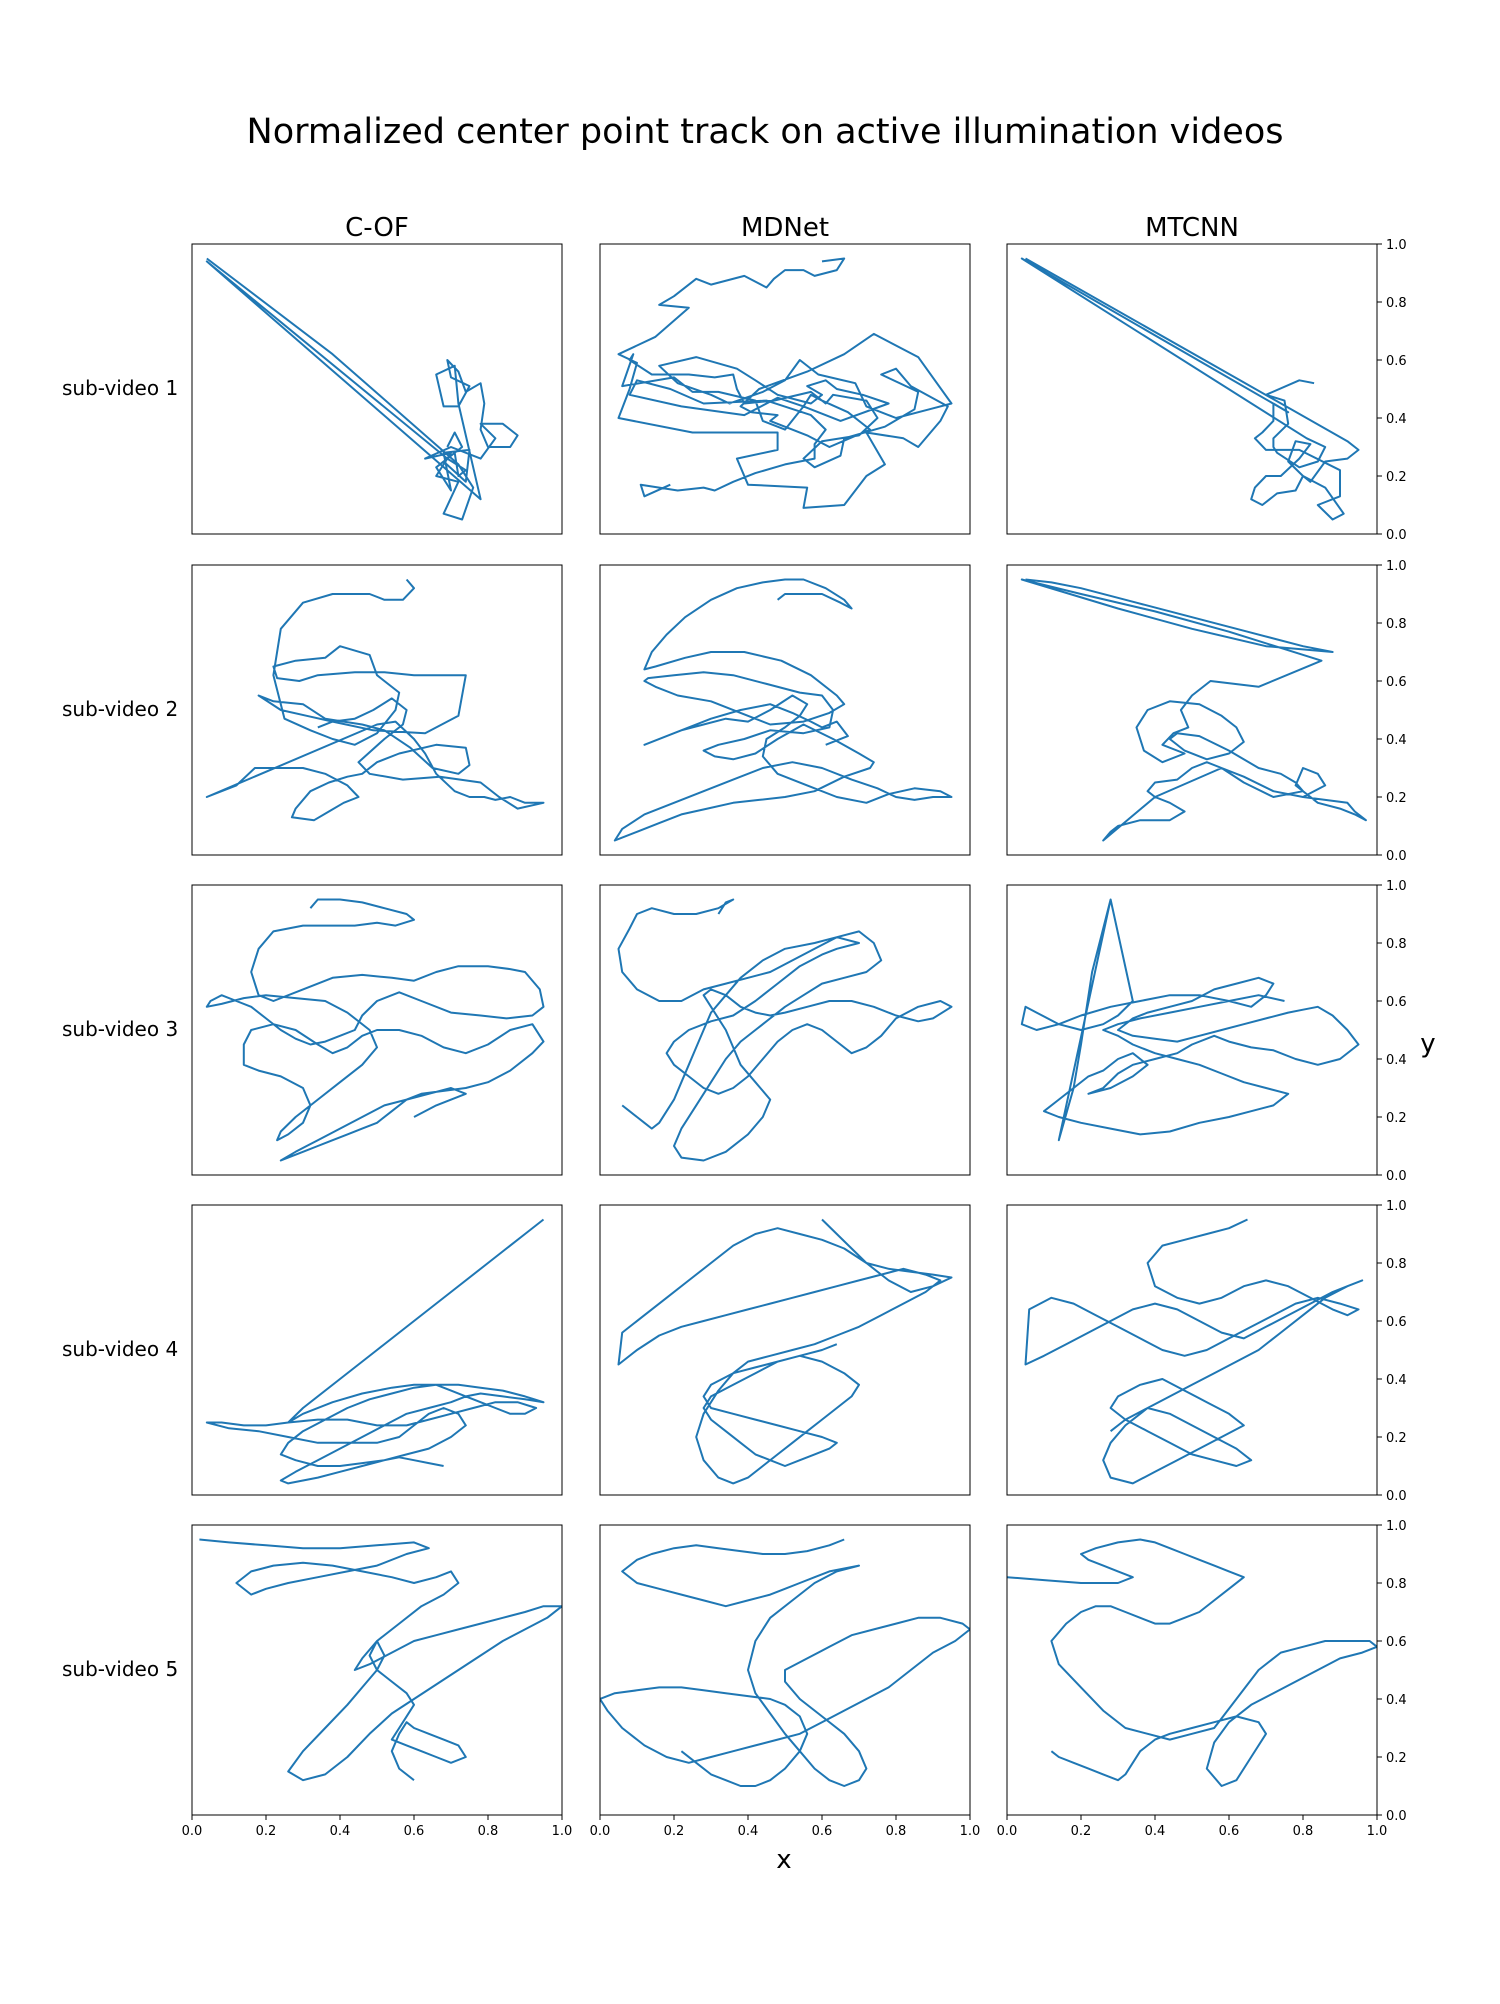 The image size is (1500, 2004). Describe the element at coordinates (488, 1831) in the screenshot. I see `panel-sub-video-5-c-of-xtick-label: 0.8` at that location.